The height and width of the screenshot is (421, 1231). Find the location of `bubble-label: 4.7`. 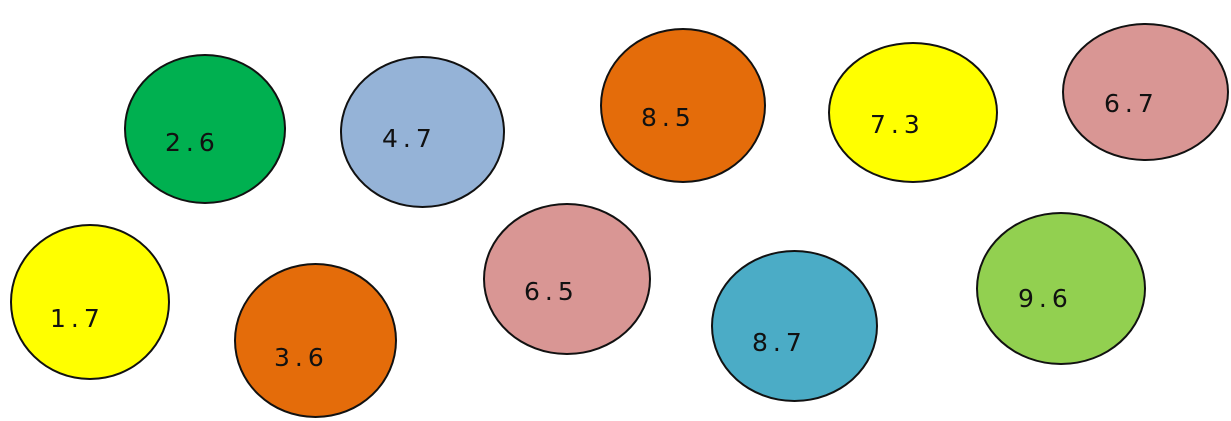

bubble-label: 4.7 is located at coordinates (409, 138).